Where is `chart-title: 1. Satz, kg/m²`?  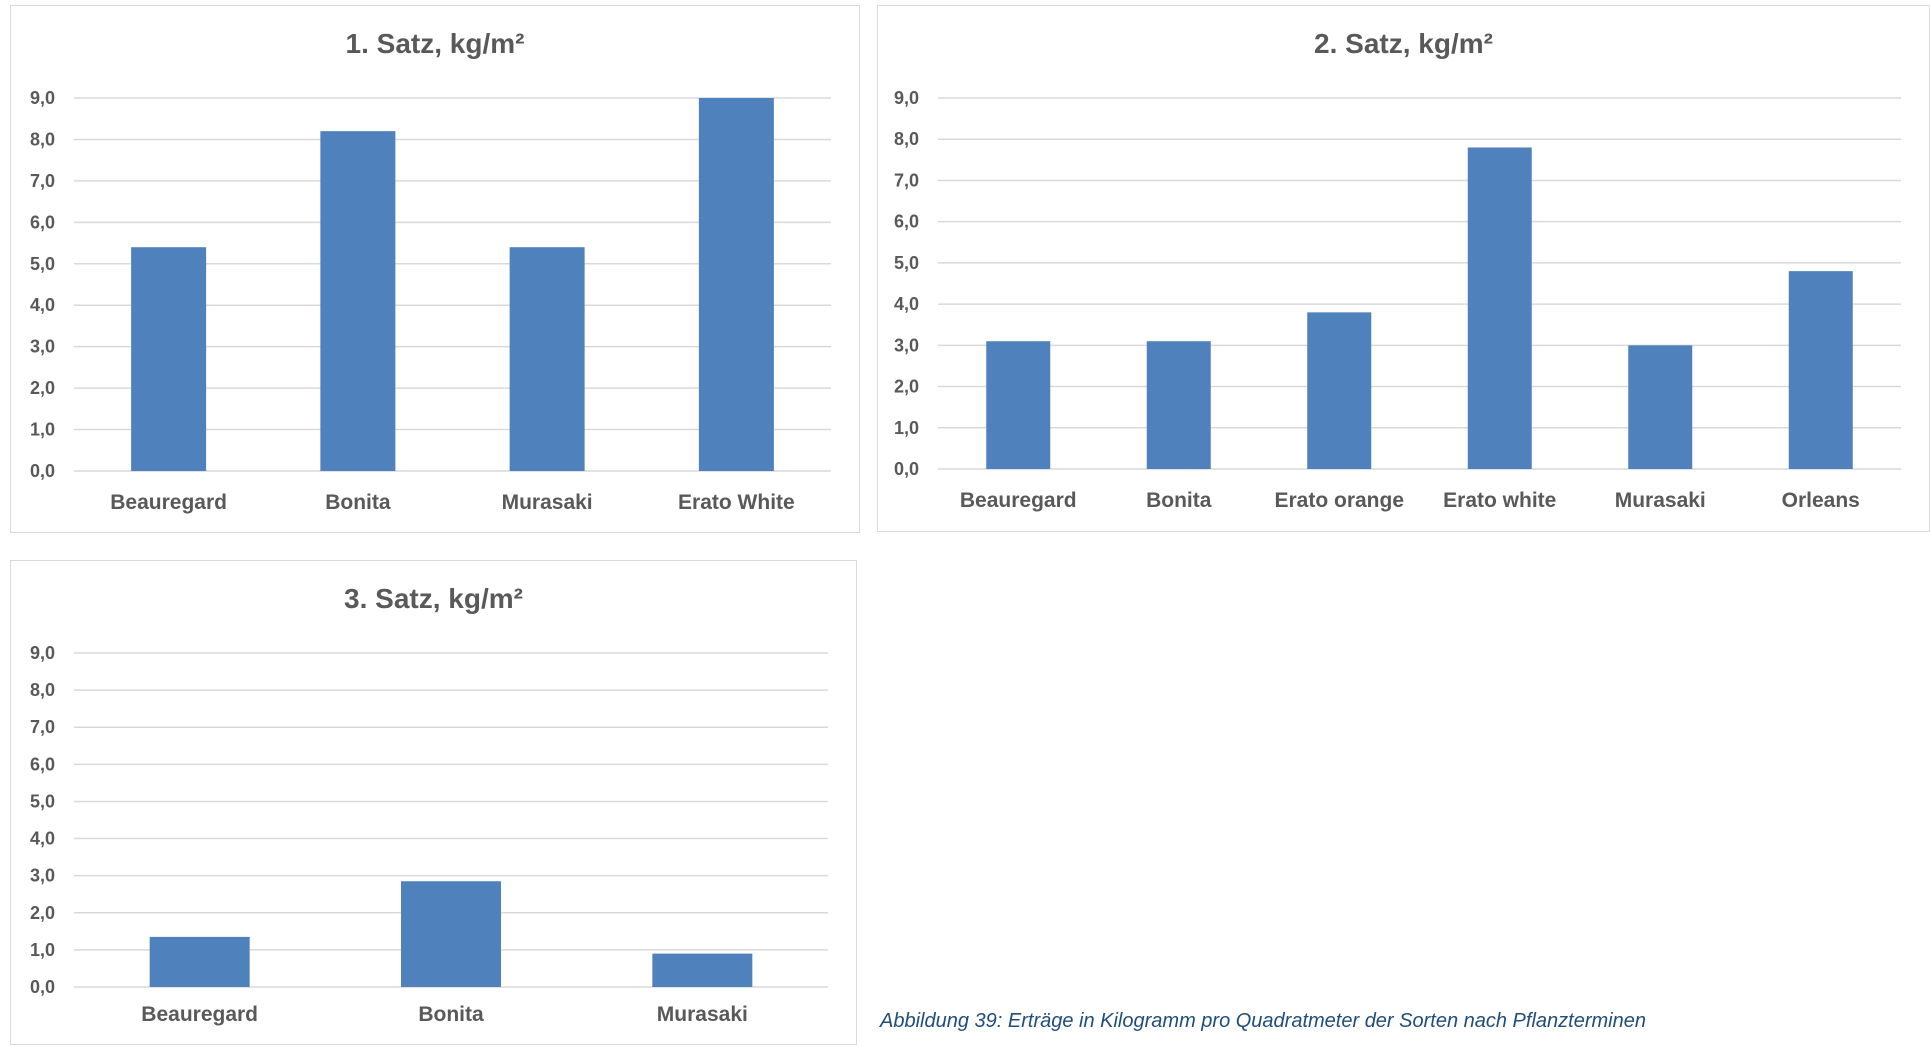
chart-title: 1. Satz, kg/m² is located at coordinates (435, 43).